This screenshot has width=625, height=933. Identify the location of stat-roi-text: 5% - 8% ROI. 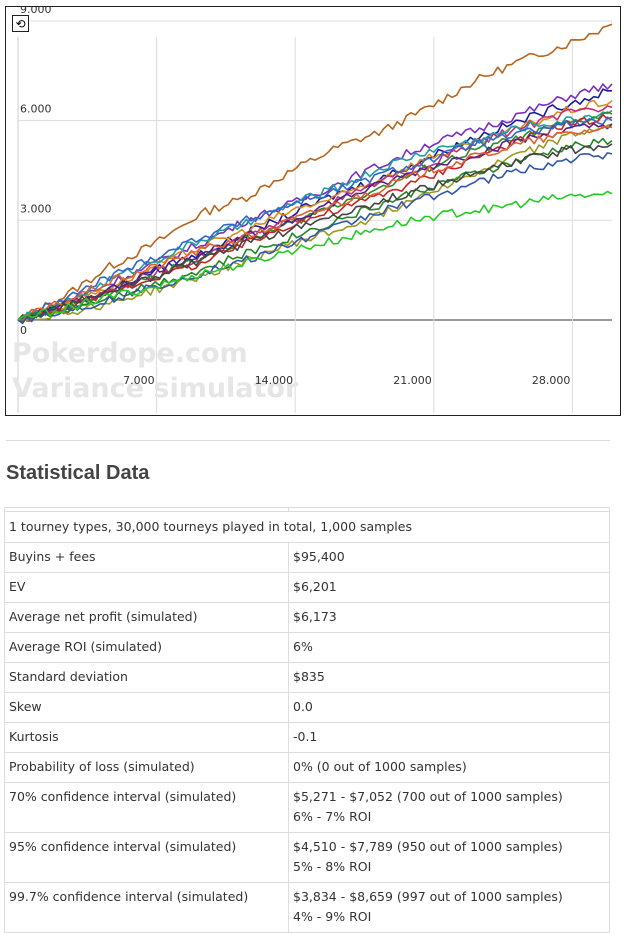
(332, 866).